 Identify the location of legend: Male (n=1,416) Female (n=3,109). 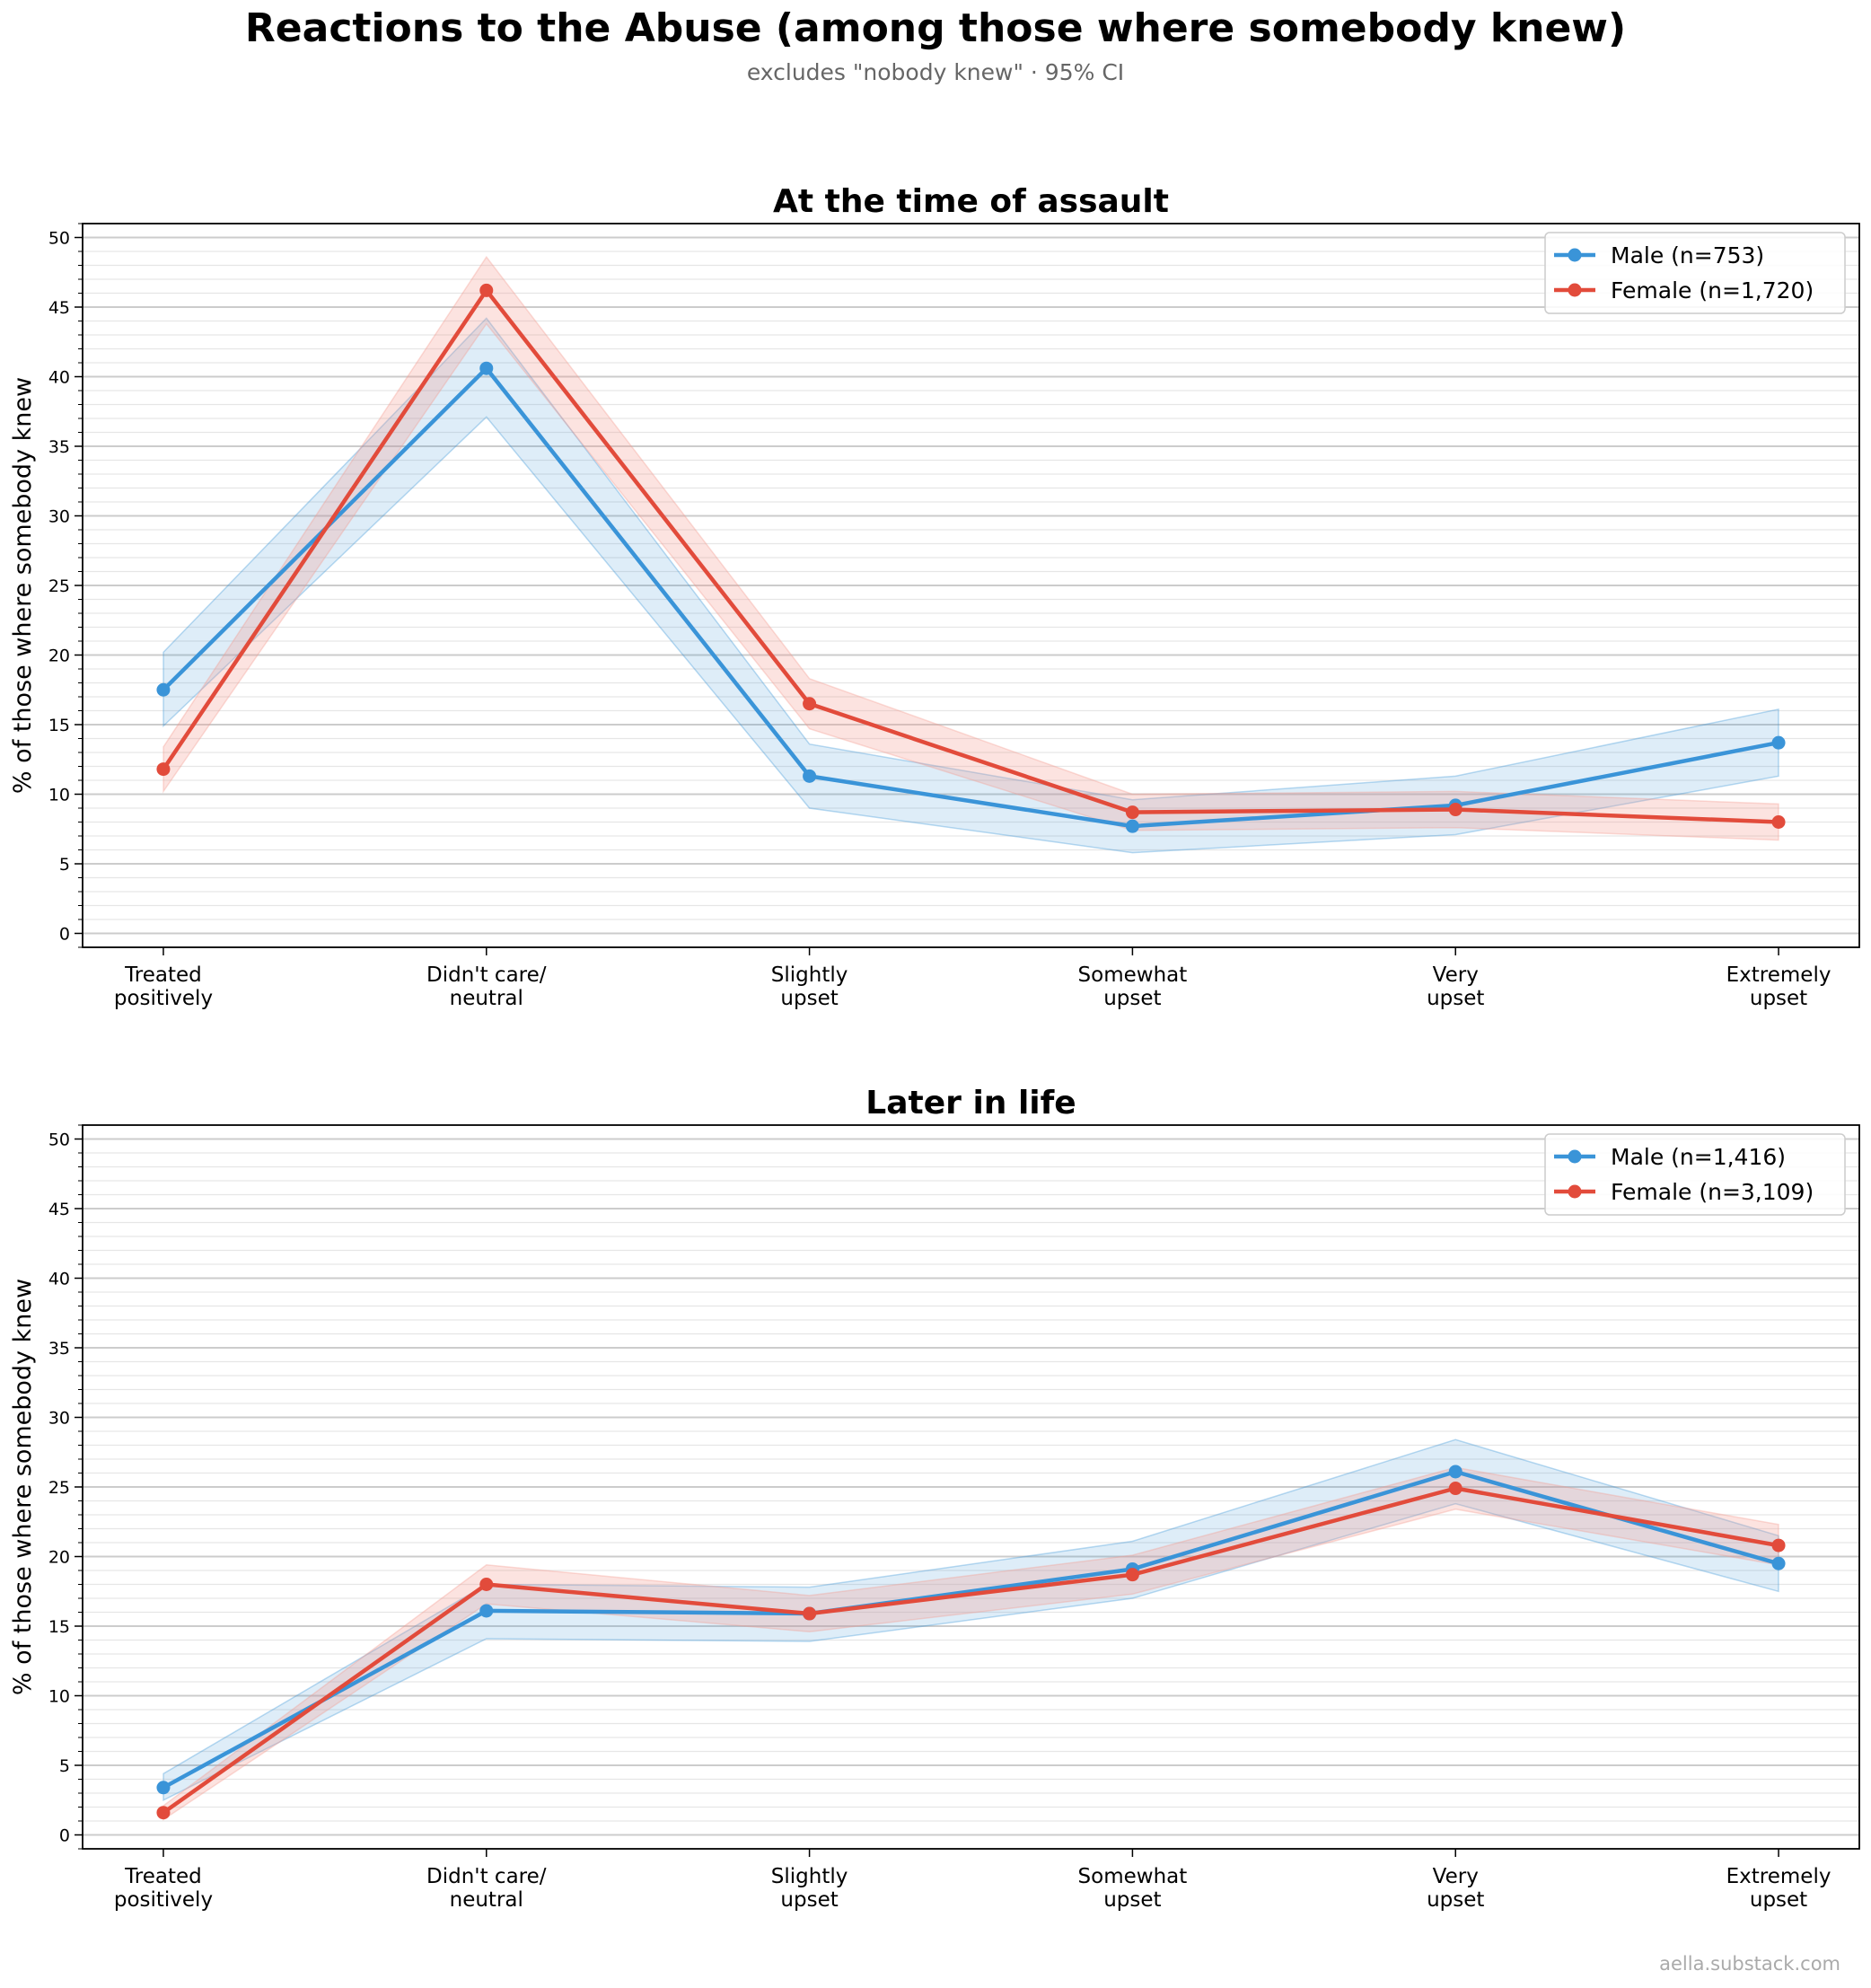
(1695, 1174).